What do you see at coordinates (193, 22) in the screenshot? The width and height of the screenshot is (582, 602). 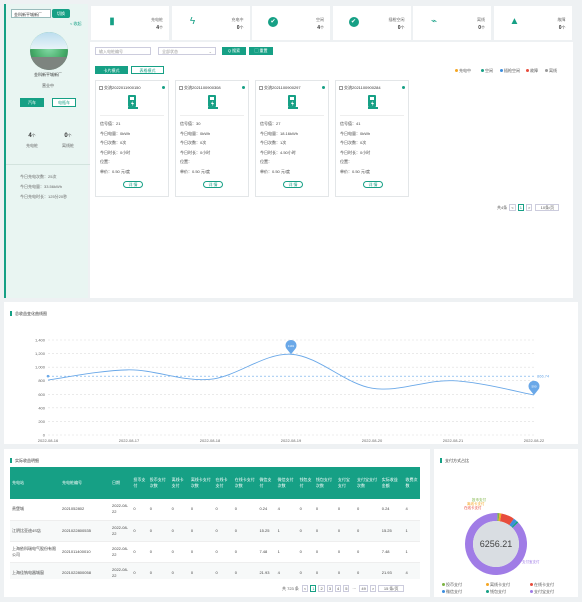 I see `plug-icon: ϟ` at bounding box center [193, 22].